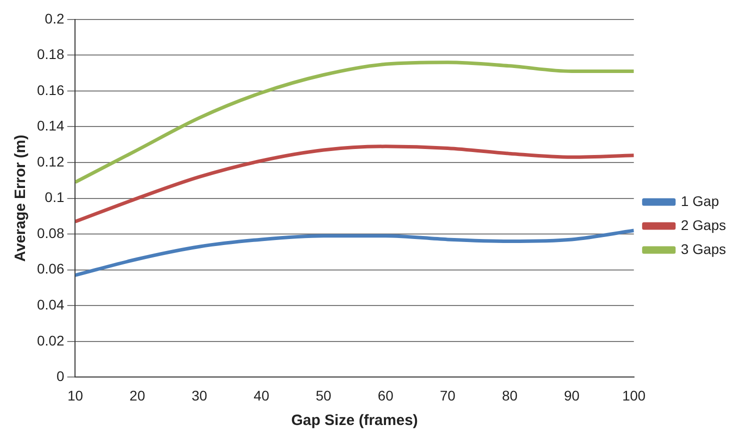  What do you see at coordinates (50, 161) in the screenshot?
I see `y-tick-label: 0.12` at bounding box center [50, 161].